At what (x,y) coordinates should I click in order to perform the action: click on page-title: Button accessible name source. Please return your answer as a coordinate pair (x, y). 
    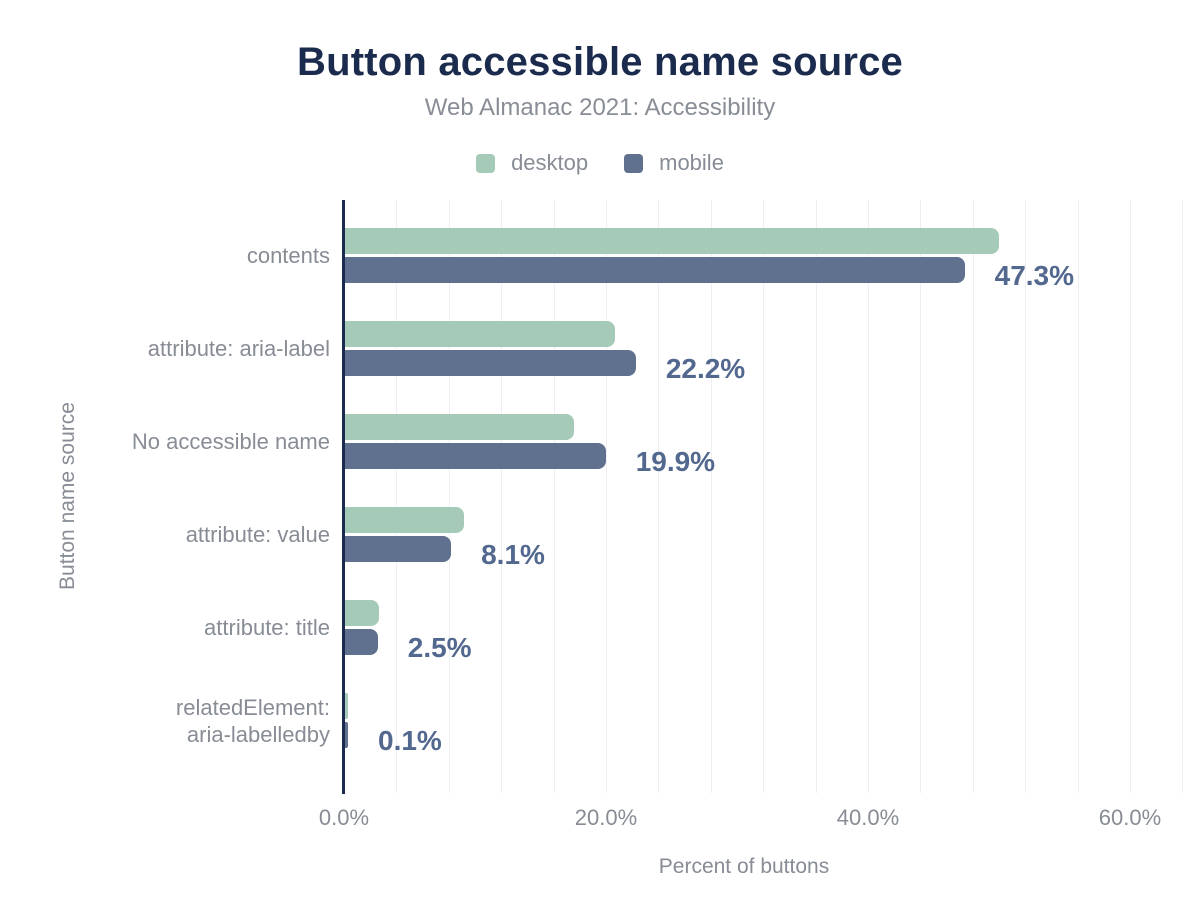
    Looking at the image, I should click on (599, 62).